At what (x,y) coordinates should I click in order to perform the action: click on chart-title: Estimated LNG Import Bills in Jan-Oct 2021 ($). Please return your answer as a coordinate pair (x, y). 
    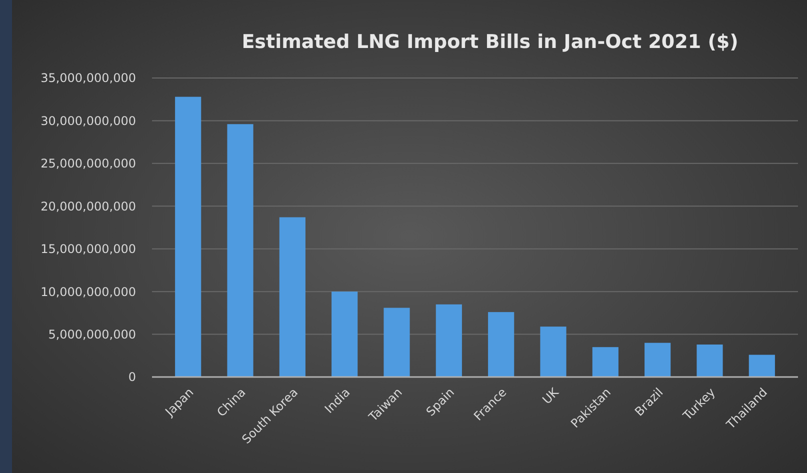
    Looking at the image, I should click on (490, 42).